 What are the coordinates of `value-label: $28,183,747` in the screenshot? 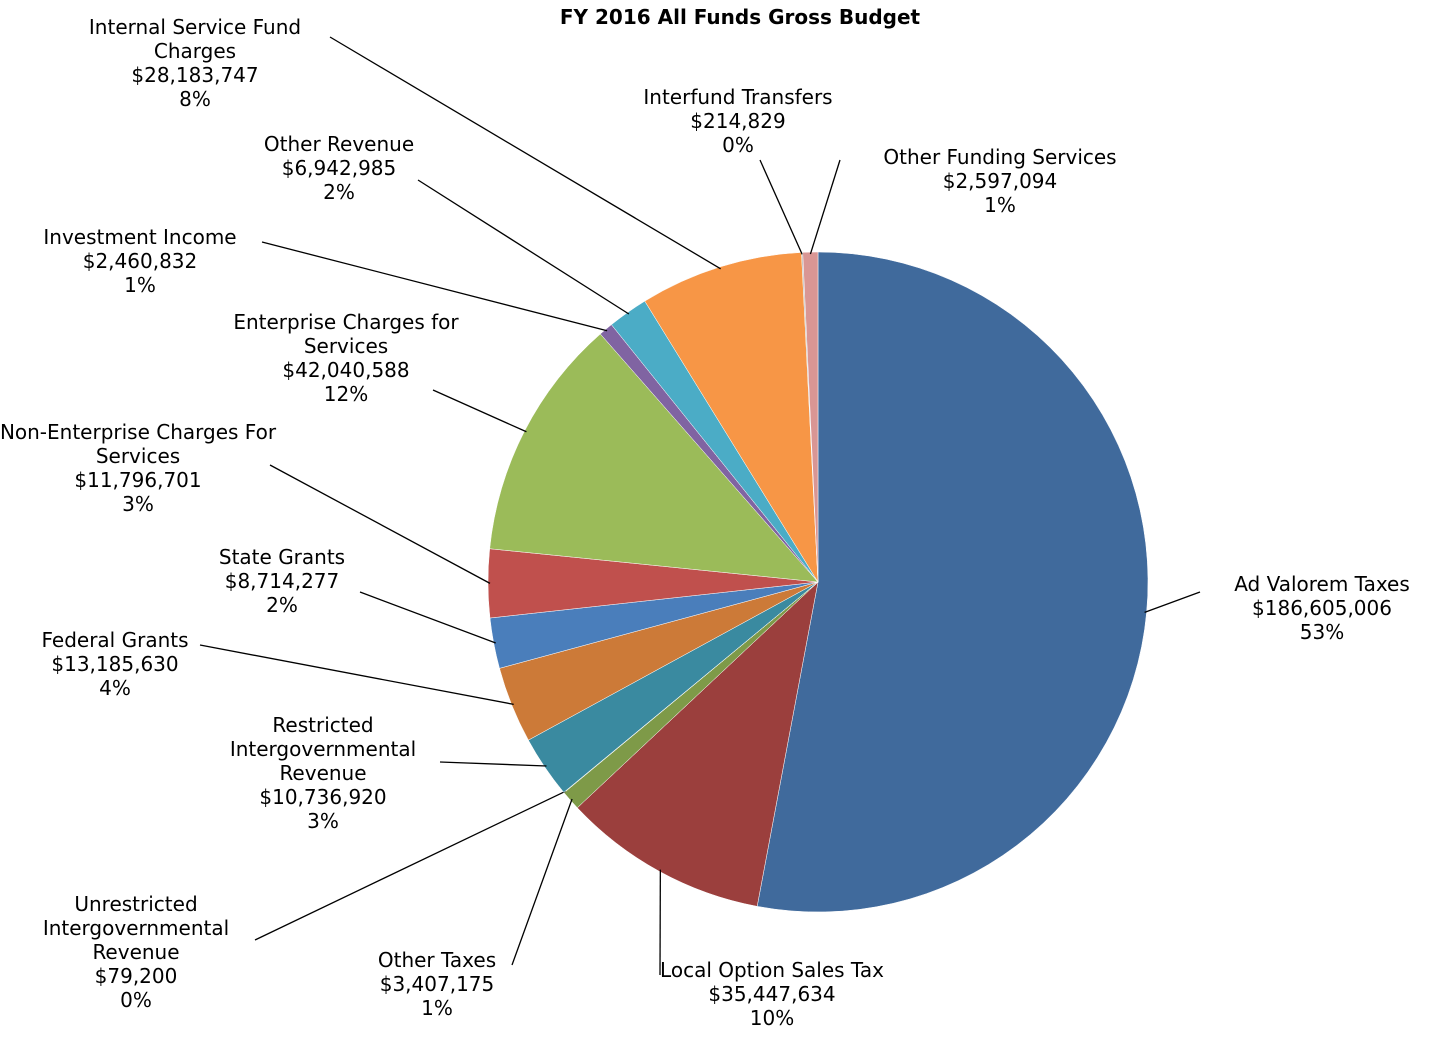 It's located at (195, 75).